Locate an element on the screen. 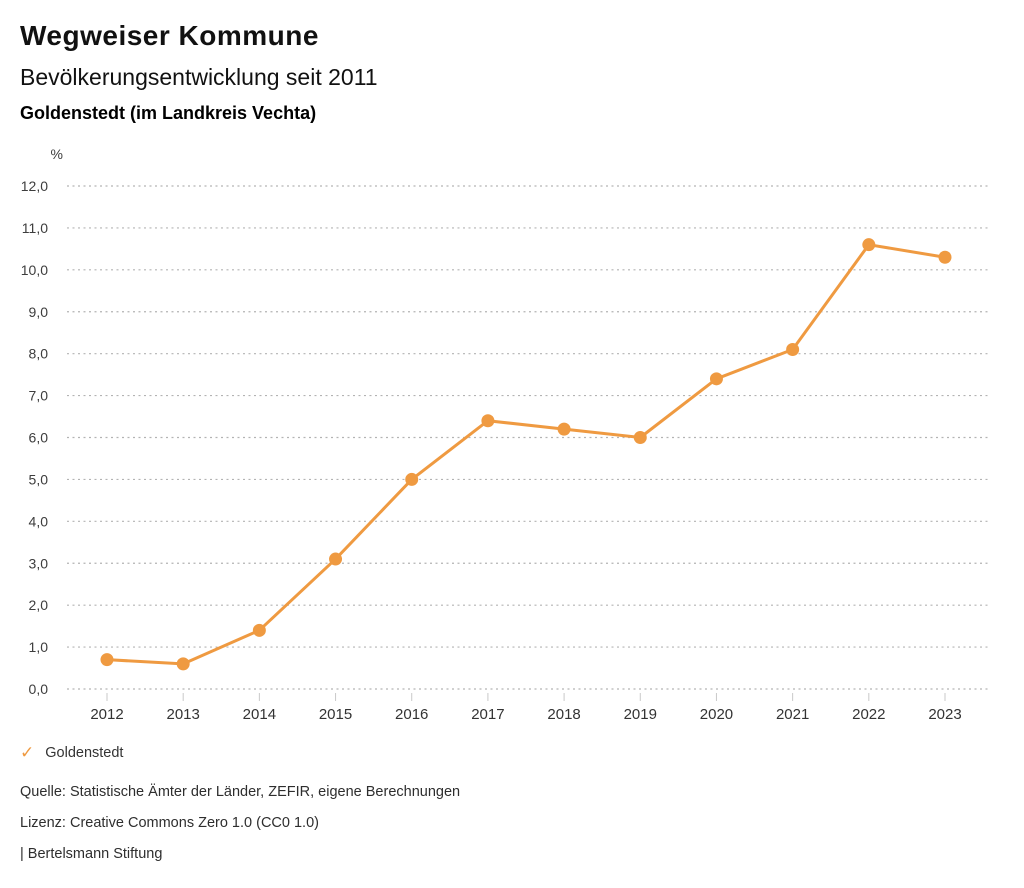  y-axis-tick-label: 11,0 is located at coordinates (35, 228).